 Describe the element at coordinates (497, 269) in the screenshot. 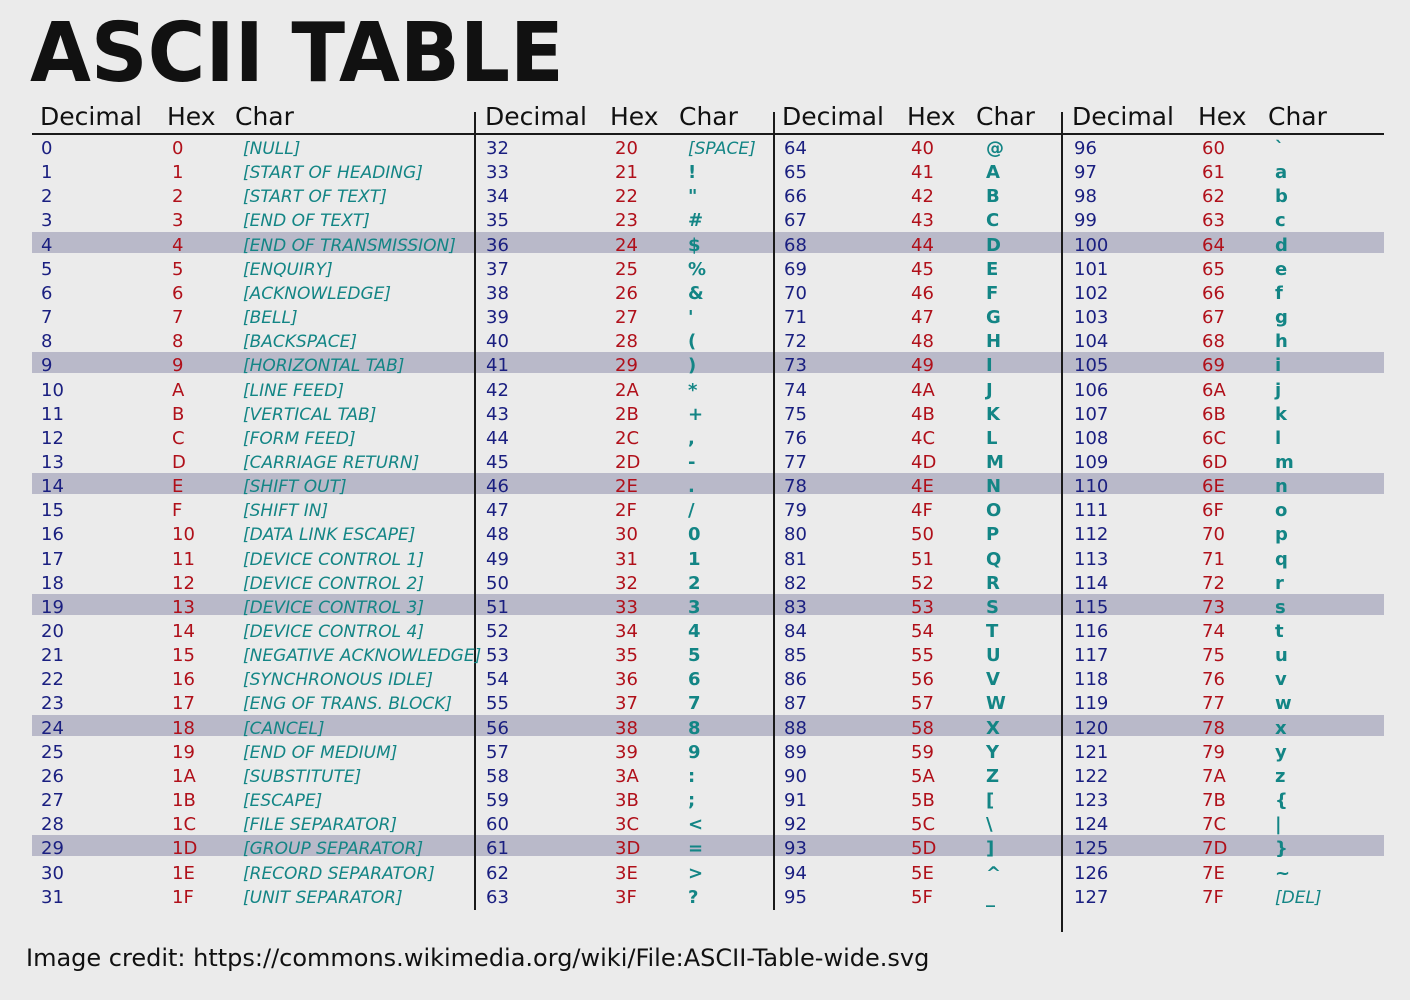

I see `decimal-value: 37` at that location.